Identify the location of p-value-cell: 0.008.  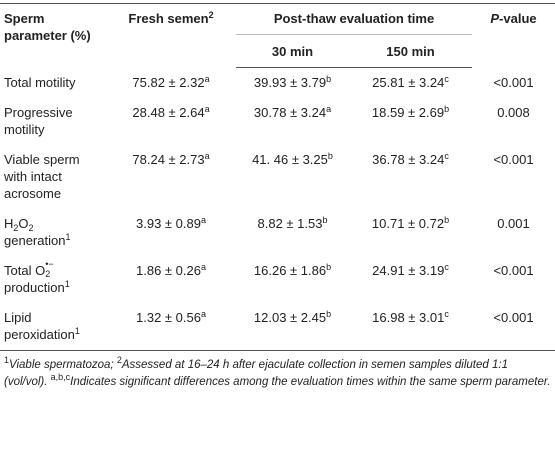
(513, 121).